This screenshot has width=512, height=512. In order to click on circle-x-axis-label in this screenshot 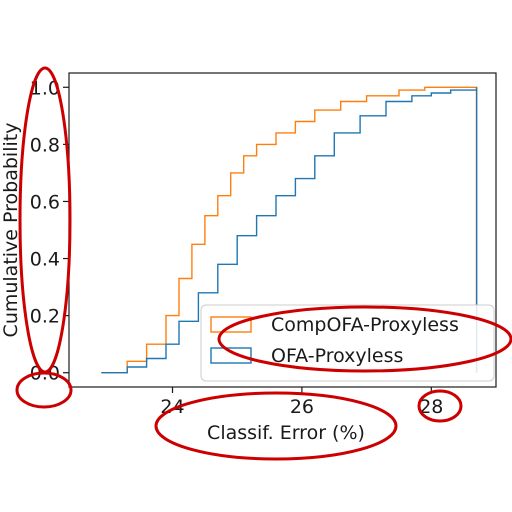, I will do `click(276, 426)`.